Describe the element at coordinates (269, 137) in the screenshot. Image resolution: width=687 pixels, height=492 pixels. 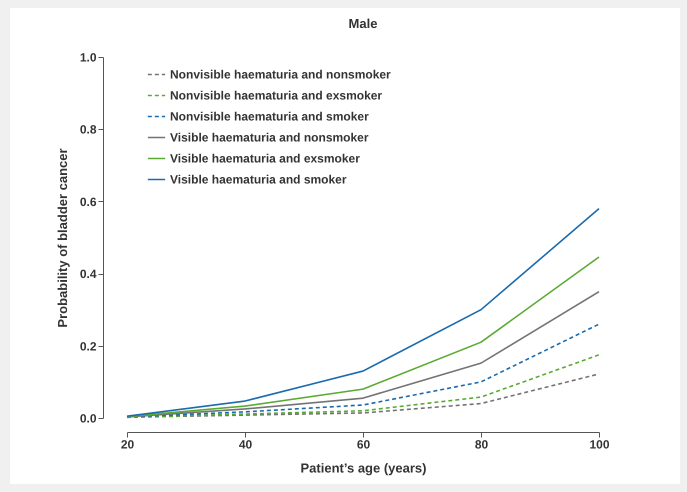
I see `legend-label: Visible haematuria and nonsmoker` at that location.